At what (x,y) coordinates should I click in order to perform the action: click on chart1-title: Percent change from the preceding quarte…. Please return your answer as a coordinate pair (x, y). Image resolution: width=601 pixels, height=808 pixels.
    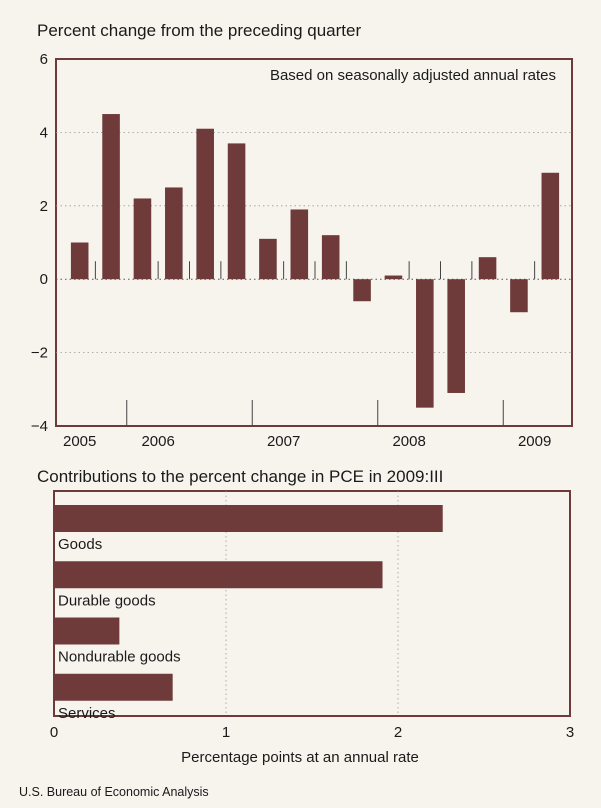
    Looking at the image, I should click on (199, 30).